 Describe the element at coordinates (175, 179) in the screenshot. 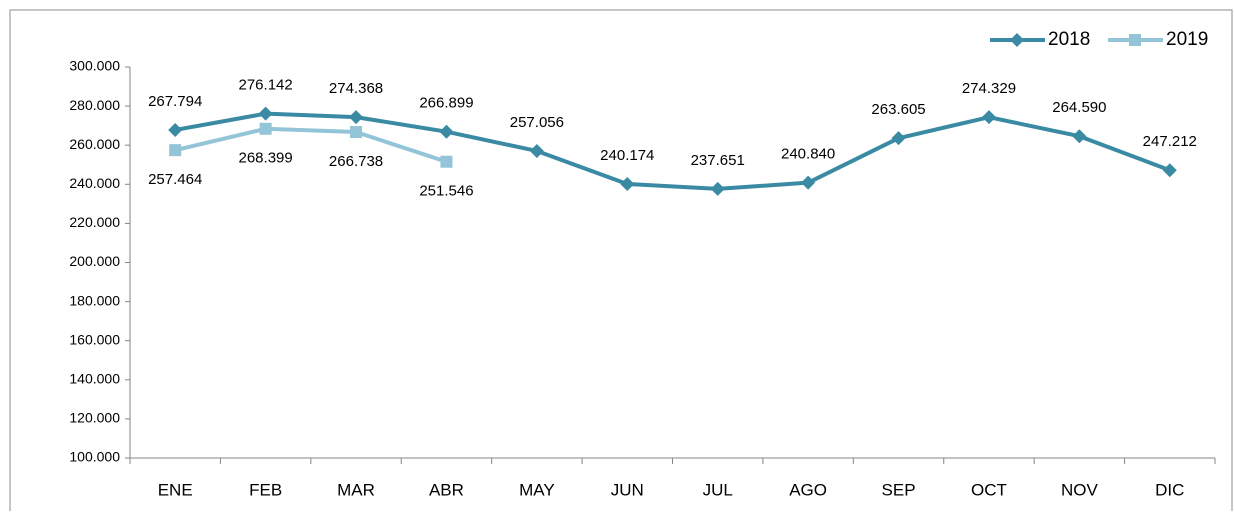

I see `data-label: 257.464` at that location.